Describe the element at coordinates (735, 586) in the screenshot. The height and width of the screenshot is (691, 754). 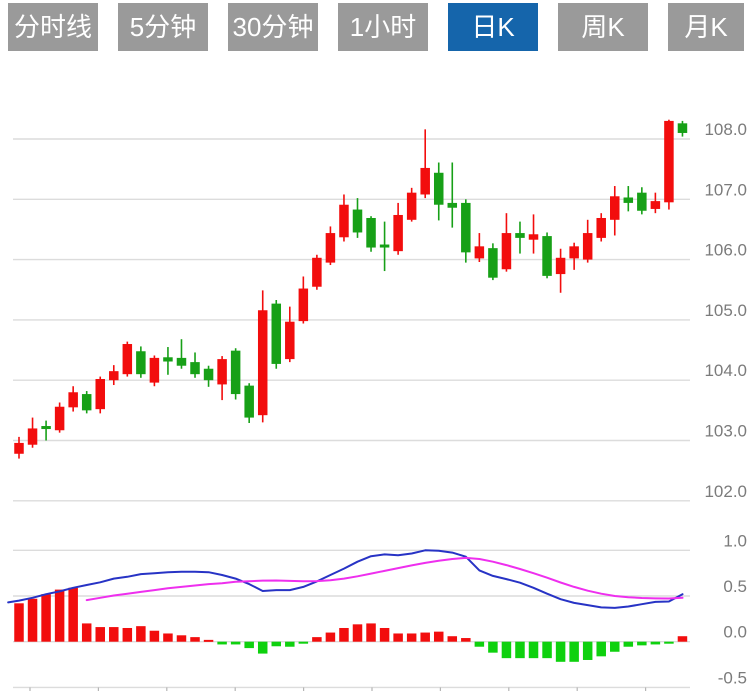
I see `macd-axis-tick-label: 0.5` at that location.